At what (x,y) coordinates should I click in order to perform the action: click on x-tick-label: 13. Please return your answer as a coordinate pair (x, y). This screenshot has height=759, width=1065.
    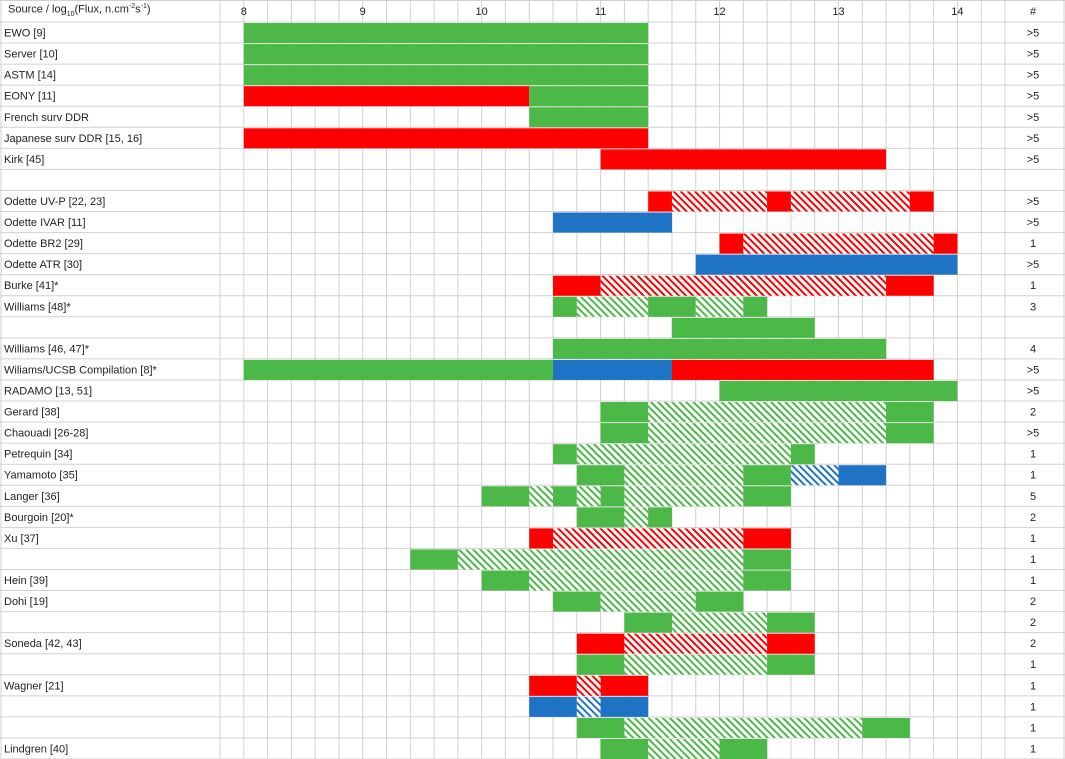
    Looking at the image, I should click on (838, 12).